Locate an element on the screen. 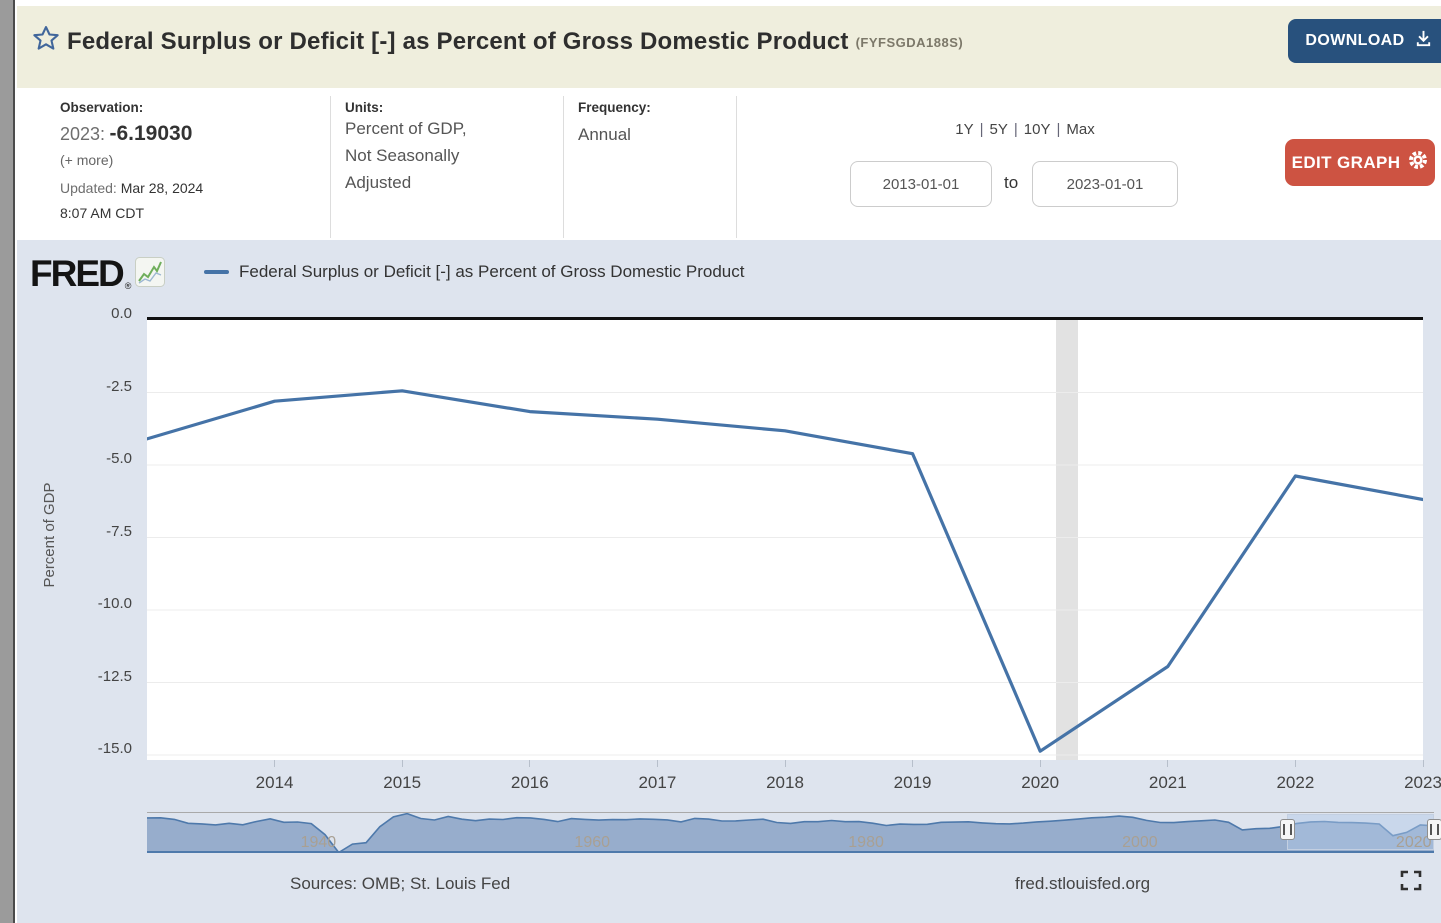 This screenshot has width=1441, height=923. fred-wordmark: FRED is located at coordinates (77, 273).